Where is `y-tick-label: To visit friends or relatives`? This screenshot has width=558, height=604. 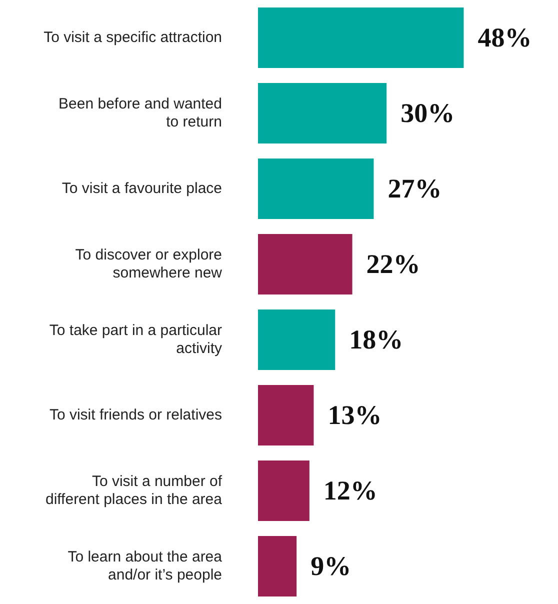
y-tick-label: To visit friends or relatives is located at coordinates (135, 415).